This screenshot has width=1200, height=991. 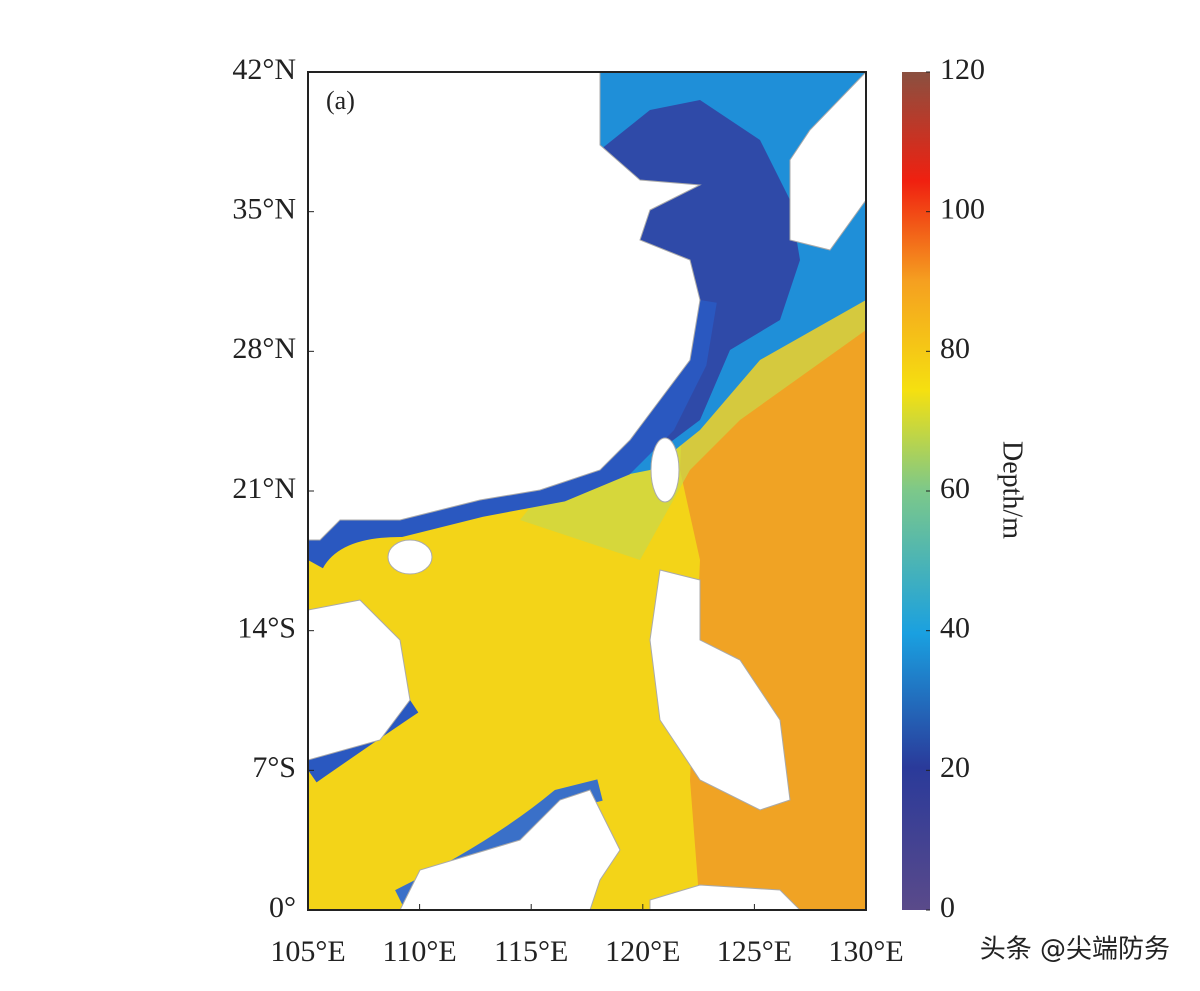 I want to click on y-tick-label: 14°S, so click(x=266, y=628).